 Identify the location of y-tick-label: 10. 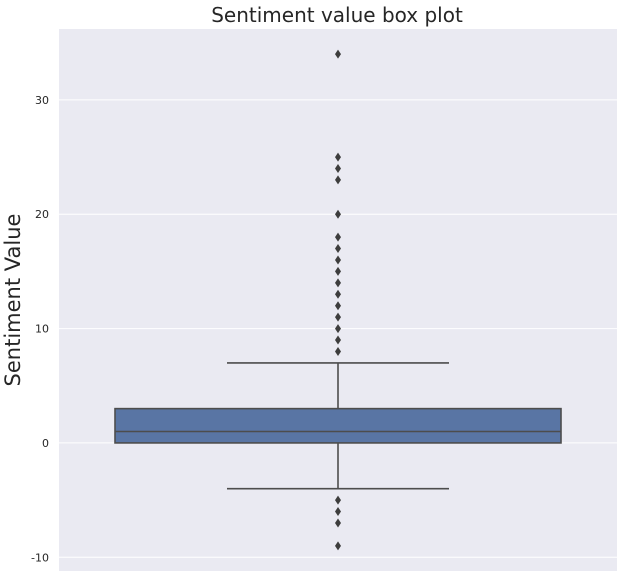
(42, 329).